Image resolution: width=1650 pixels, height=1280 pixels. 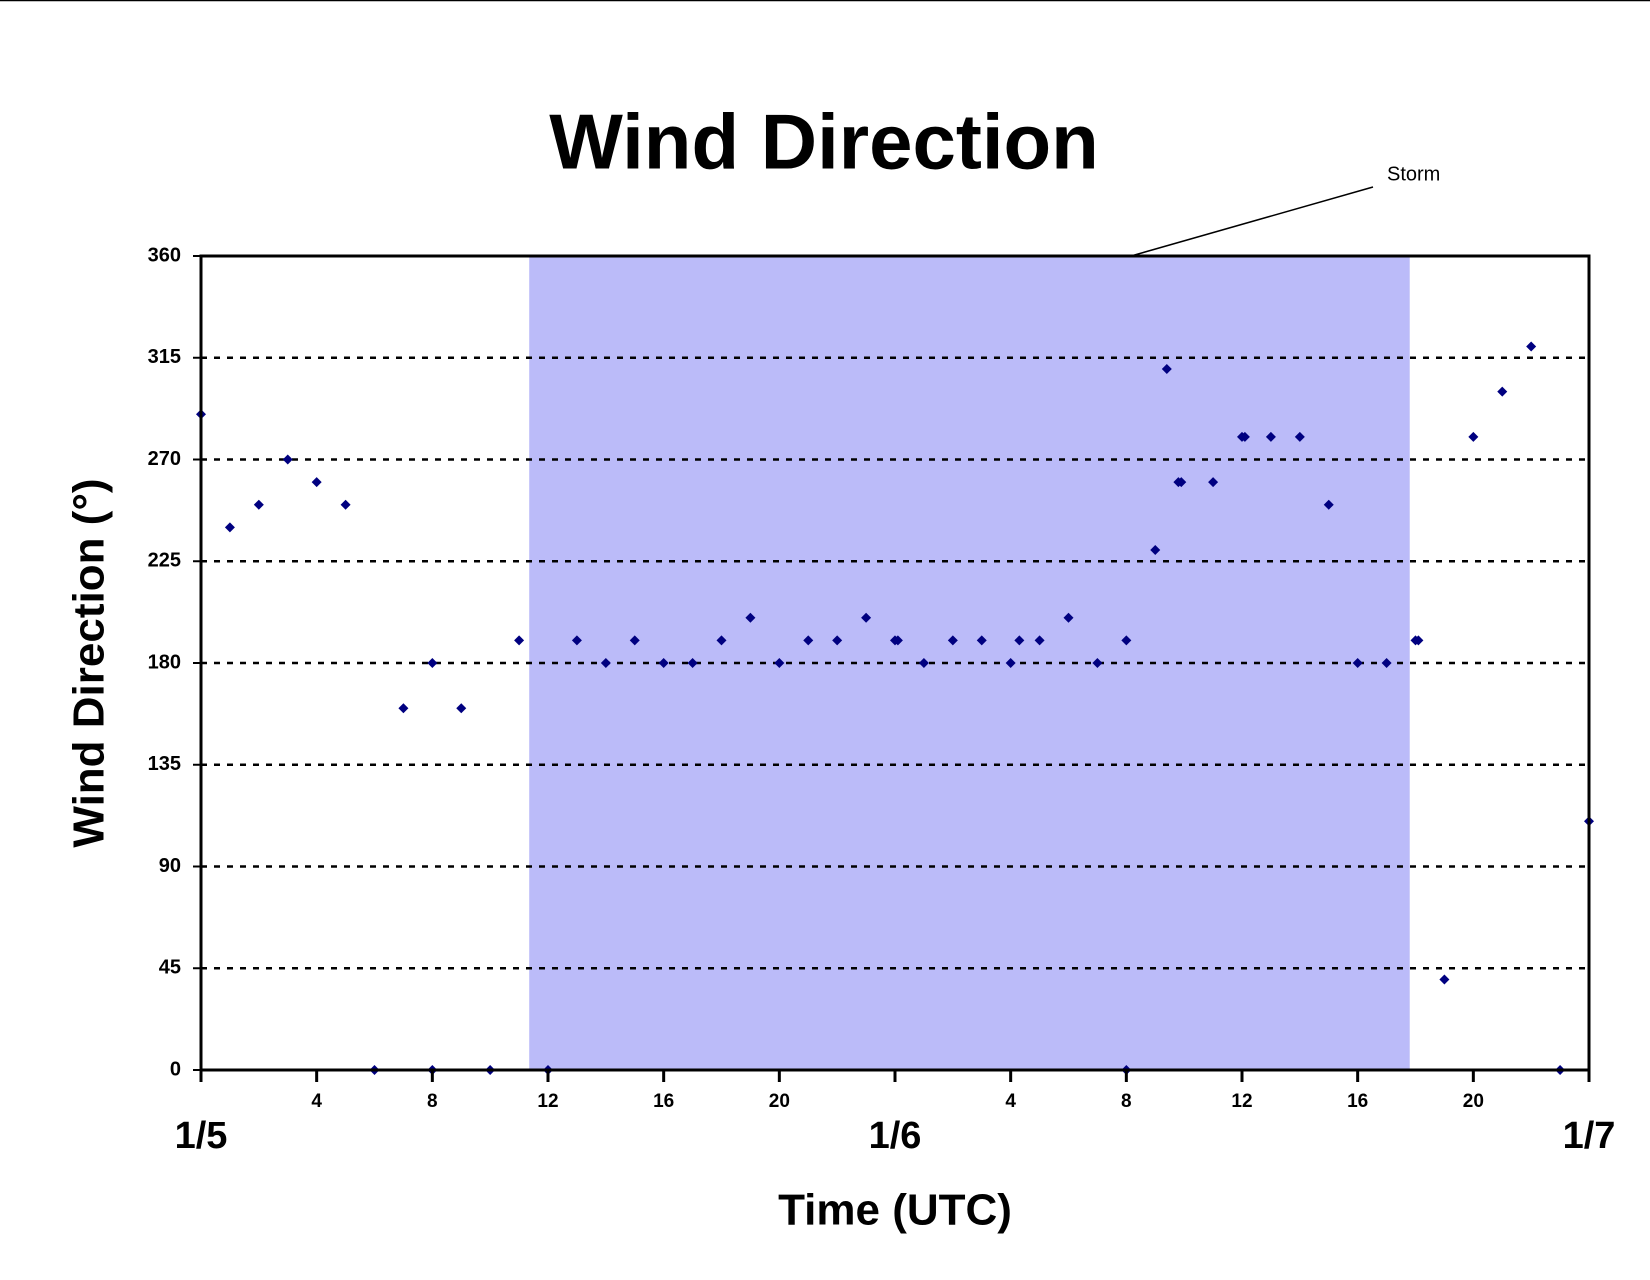 I want to click on y-tick-label: 0, so click(x=175, y=1069).